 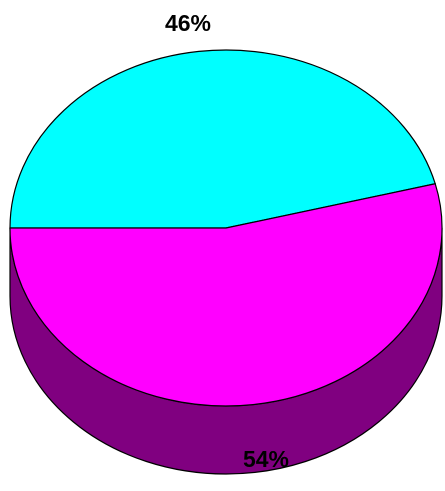 What do you see at coordinates (188, 23) in the screenshot?
I see `slice-label-cyan: 46%` at bounding box center [188, 23].